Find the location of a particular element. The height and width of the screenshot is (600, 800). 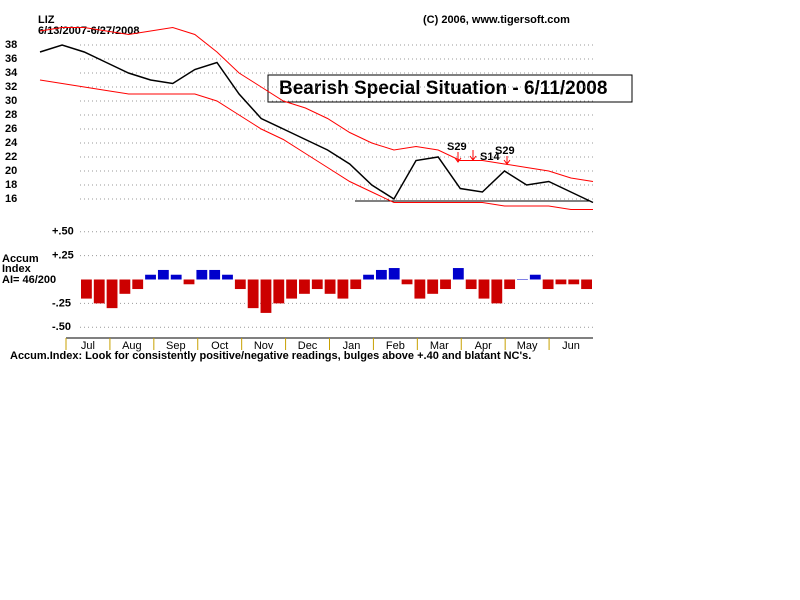

annotation: Bearish Special Situation - 6/11/2008 is located at coordinates (443, 88).